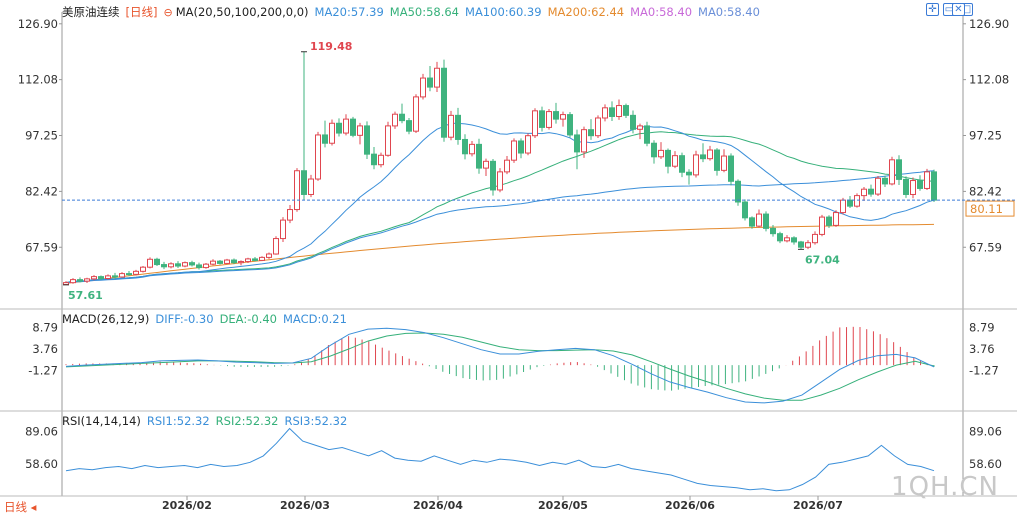 The width and height of the screenshot is (1017, 517). What do you see at coordinates (33, 507) in the screenshot?
I see `dropdown-arrow-icon: ◂` at bounding box center [33, 507].